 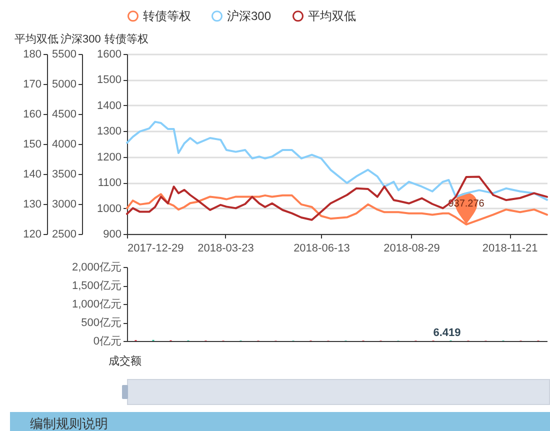 What do you see at coordinates (109, 106) in the screenshot?
I see `y-tick-label: 1400` at bounding box center [109, 106].